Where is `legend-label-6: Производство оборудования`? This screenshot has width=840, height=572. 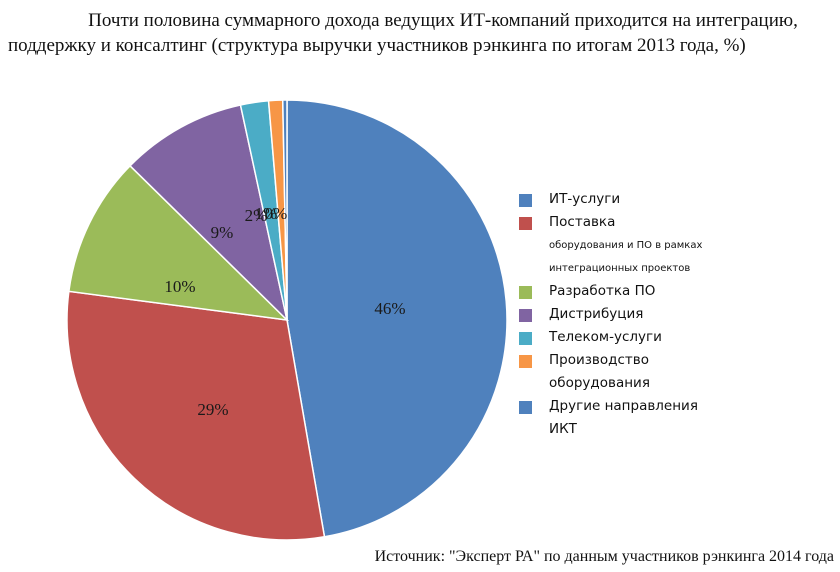
legend-label-6: Производство оборудования is located at coordinates (599, 371).